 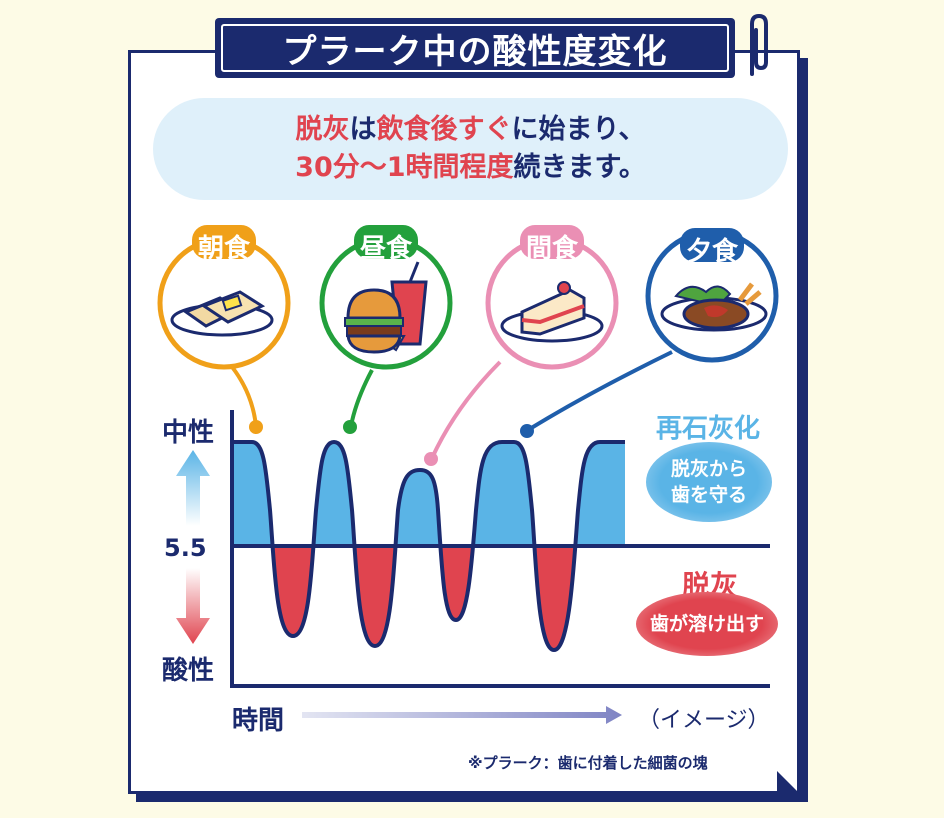 What do you see at coordinates (709, 482) in the screenshot?
I see `remineralization-oval: 脱灰から 歯を守る` at bounding box center [709, 482].